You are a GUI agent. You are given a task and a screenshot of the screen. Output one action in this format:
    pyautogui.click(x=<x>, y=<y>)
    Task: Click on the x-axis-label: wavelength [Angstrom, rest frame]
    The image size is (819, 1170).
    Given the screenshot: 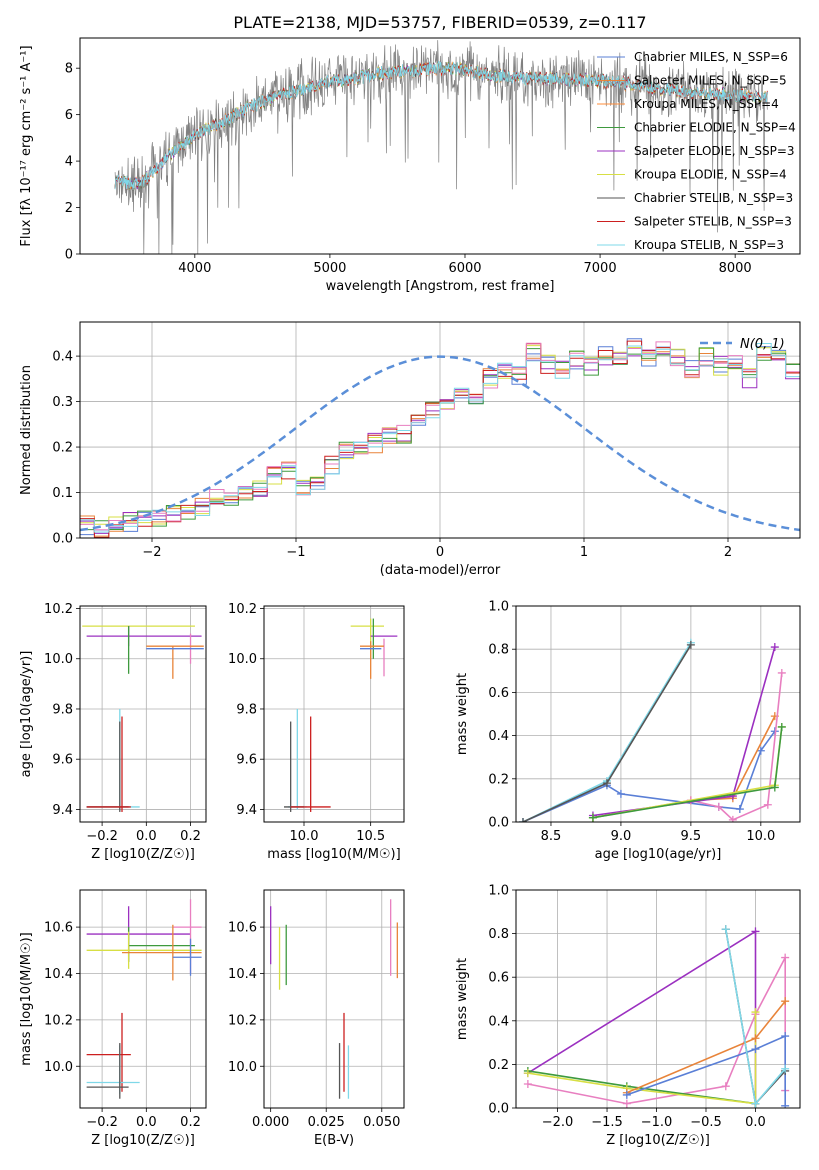 What is the action you would take?
    pyautogui.click(x=440, y=286)
    